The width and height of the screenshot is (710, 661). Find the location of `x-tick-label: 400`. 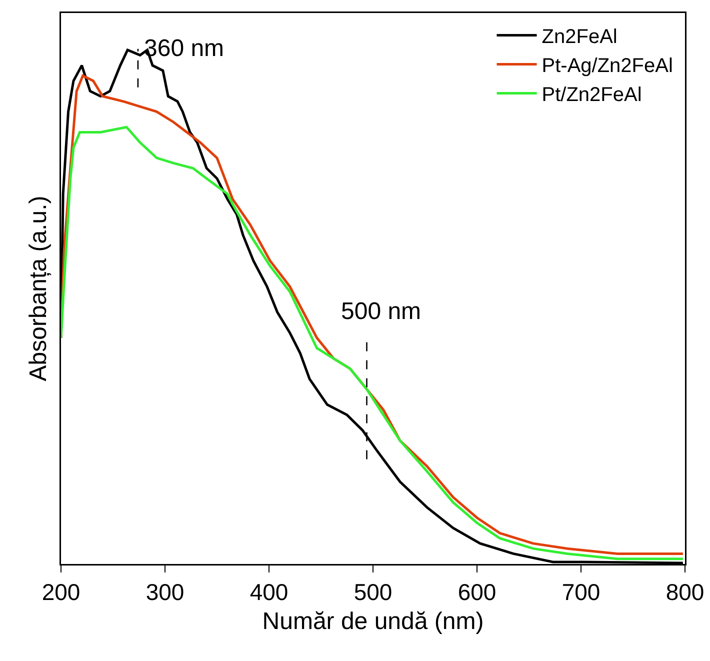

x-tick-label: 400 is located at coordinates (269, 592).